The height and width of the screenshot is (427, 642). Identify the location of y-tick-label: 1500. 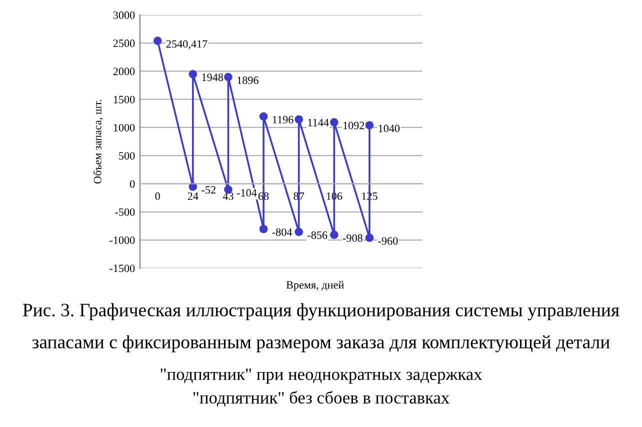
(124, 100).